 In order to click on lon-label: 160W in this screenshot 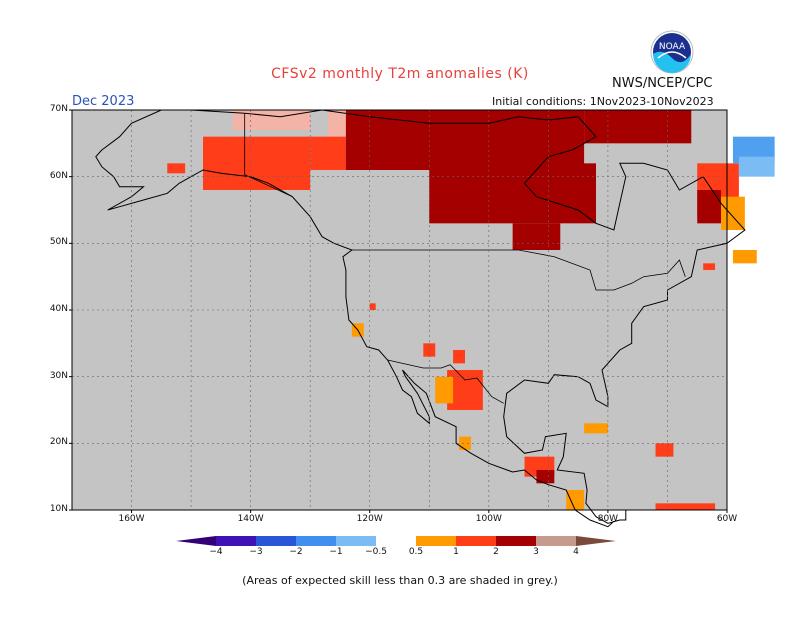, I will do `click(131, 519)`.